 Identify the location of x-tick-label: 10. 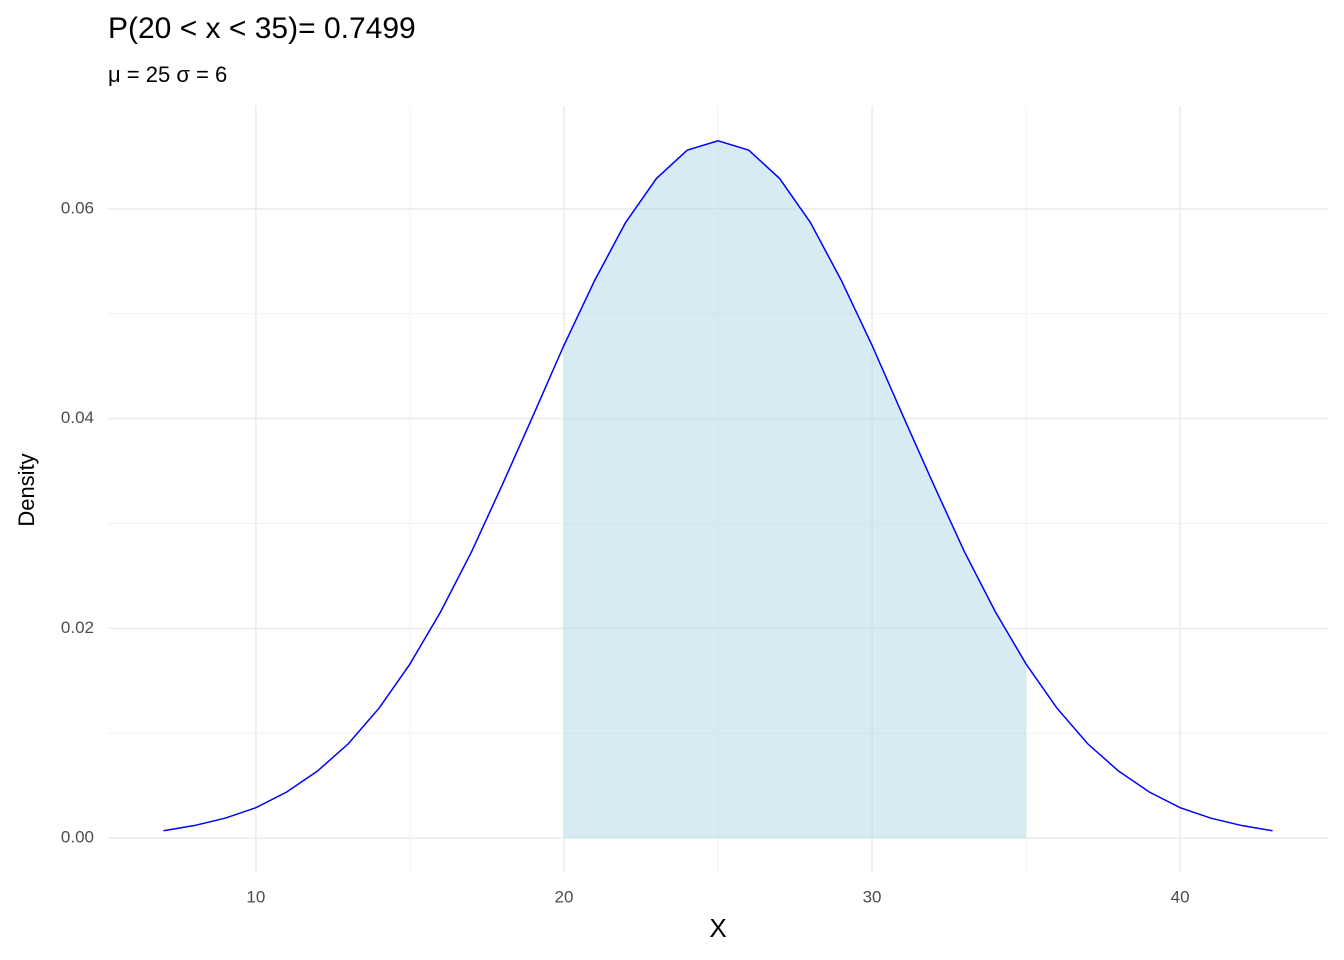
(255, 896).